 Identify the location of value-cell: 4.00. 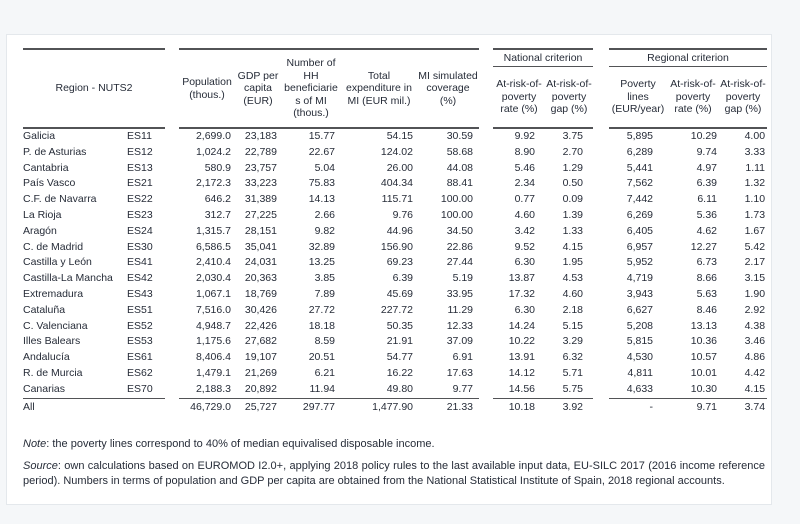
(755, 136).